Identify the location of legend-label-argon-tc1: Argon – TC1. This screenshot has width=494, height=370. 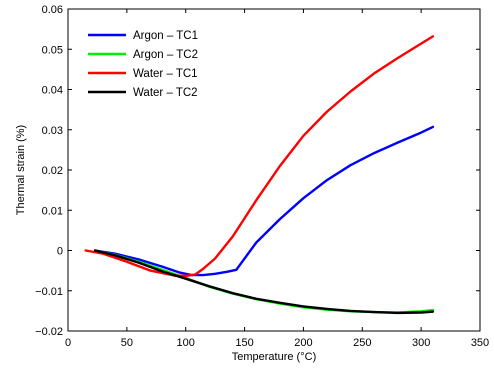
(165, 36).